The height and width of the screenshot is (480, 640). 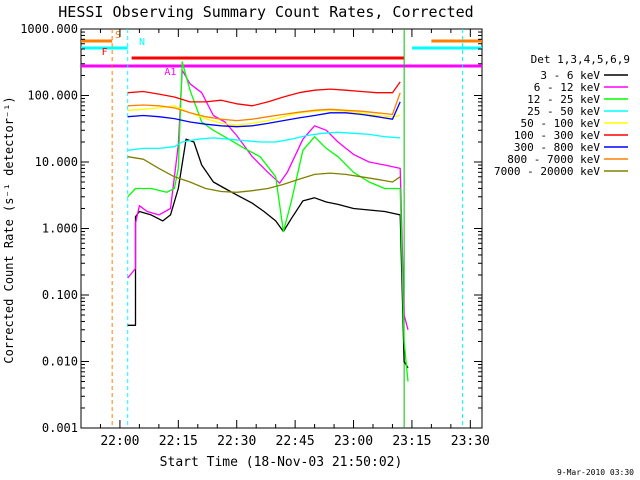 What do you see at coordinates (60, 229) in the screenshot?
I see `y-tick-label: 1.000` at bounding box center [60, 229].